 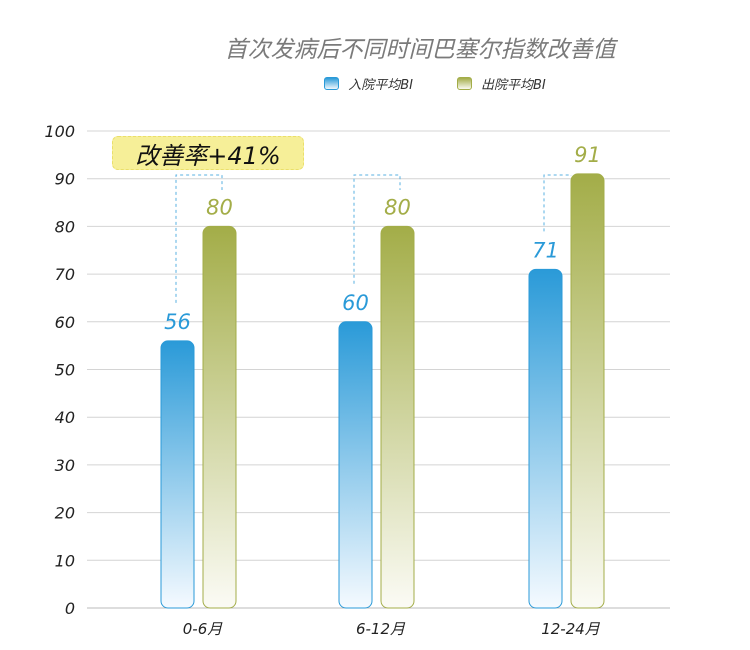 I want to click on y-tick-label: 70, so click(x=65, y=274).